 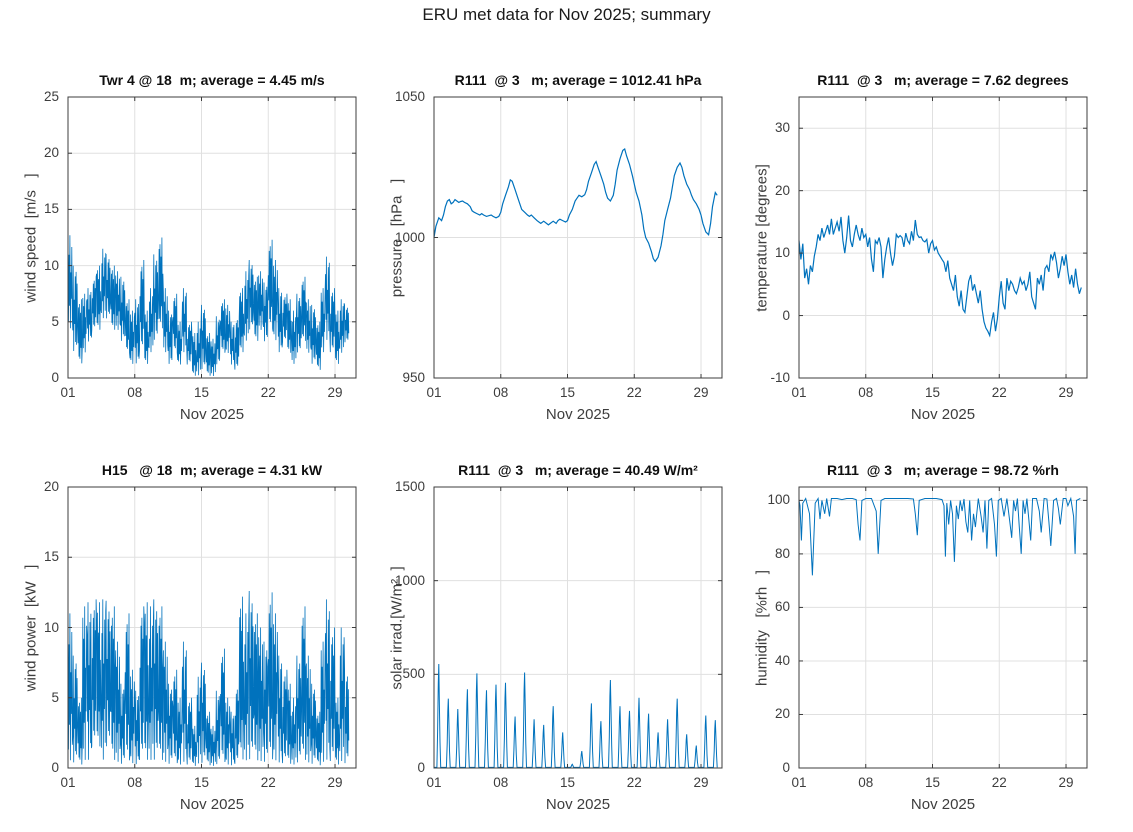 What do you see at coordinates (782, 660) in the screenshot?
I see `y-tick-label: 40` at bounding box center [782, 660].